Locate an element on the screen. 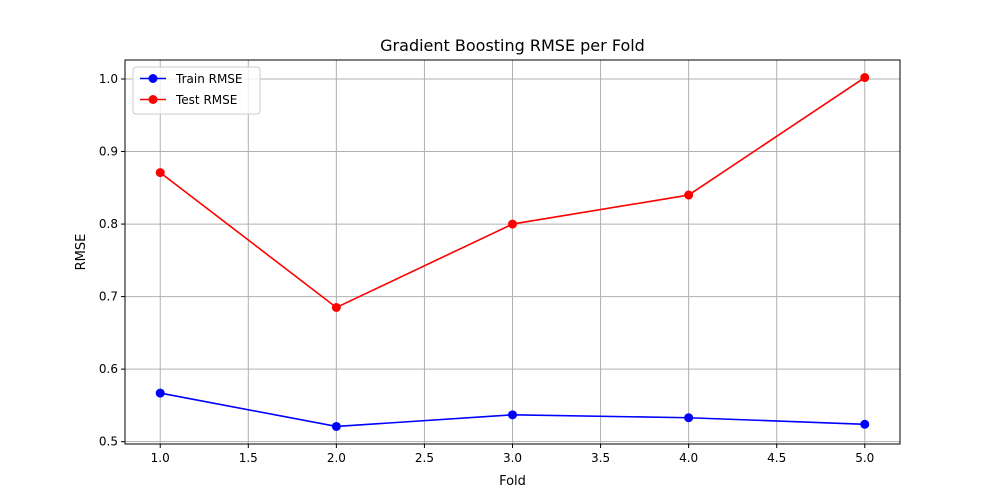  legend-marker-test is located at coordinates (153, 99).